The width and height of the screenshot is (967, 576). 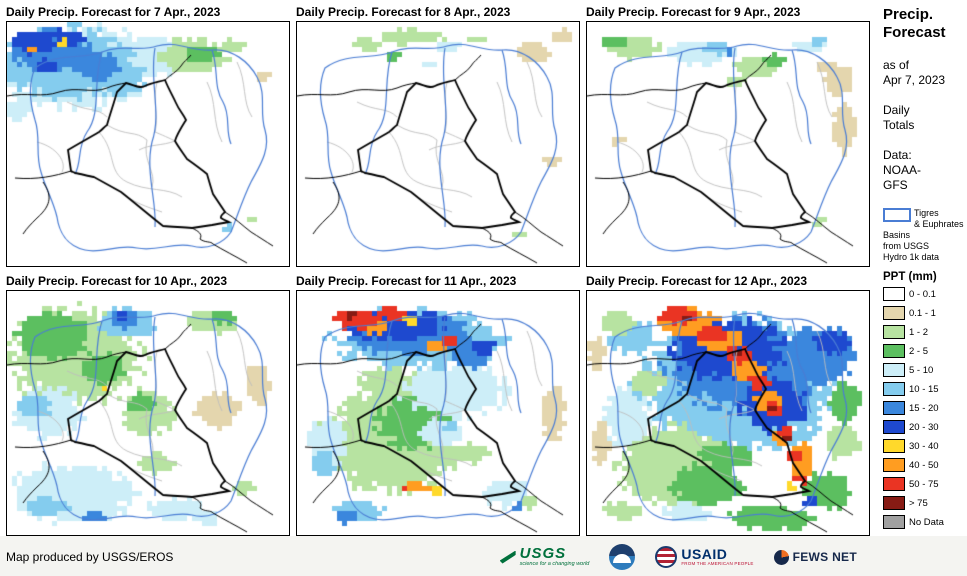 I want to click on basin-outline-swatch, so click(x=897, y=215).